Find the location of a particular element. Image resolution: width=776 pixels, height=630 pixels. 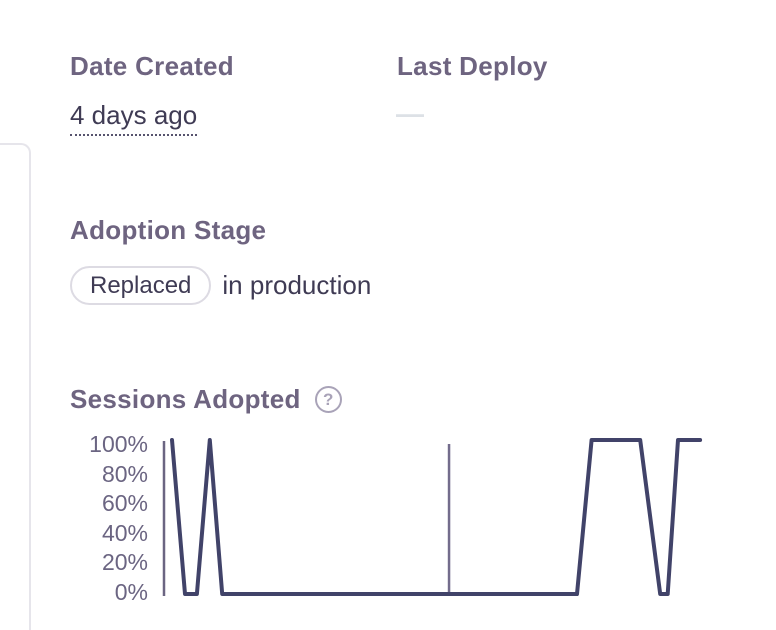

sessions-adopted-header: Sessions Adopted ? is located at coordinates (206, 399).